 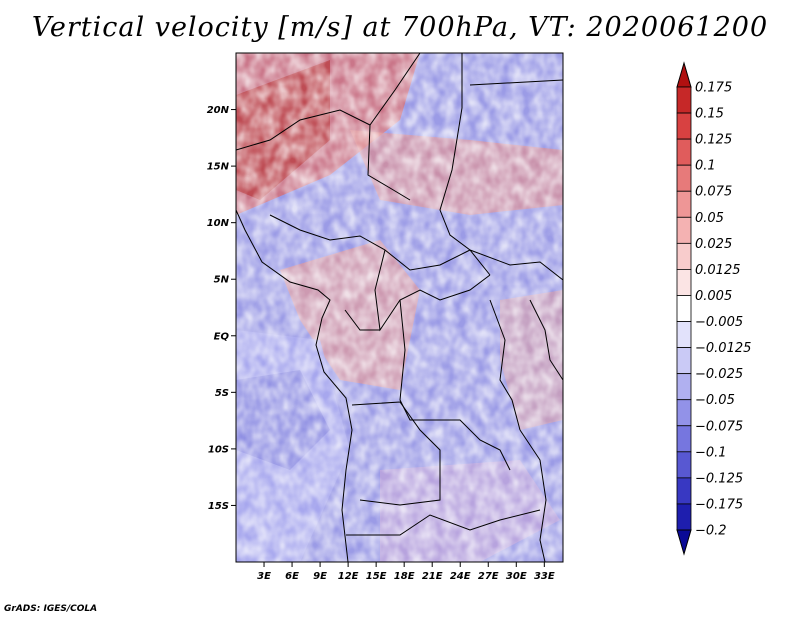 I want to click on border-great-lakes, so click(x=505, y=365).